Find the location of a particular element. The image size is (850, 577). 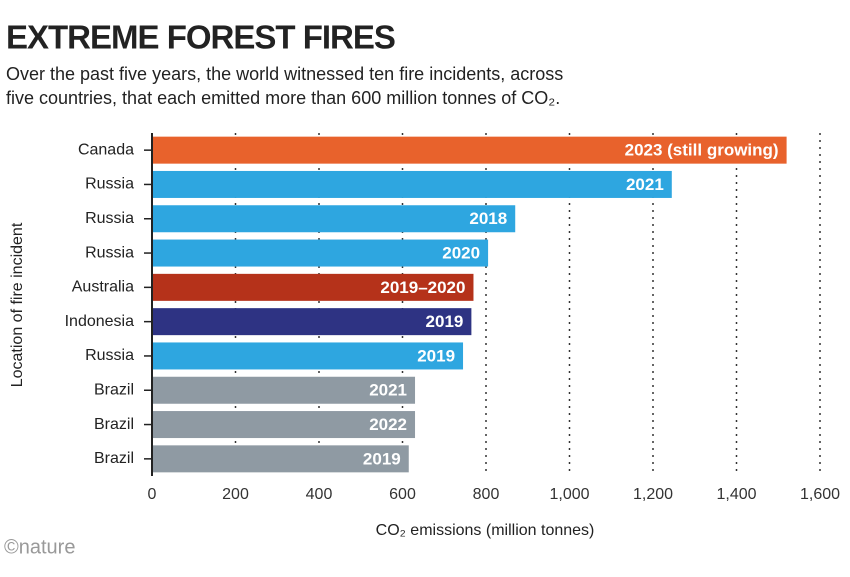

bar-label: 2019–2020 is located at coordinates (422, 287).